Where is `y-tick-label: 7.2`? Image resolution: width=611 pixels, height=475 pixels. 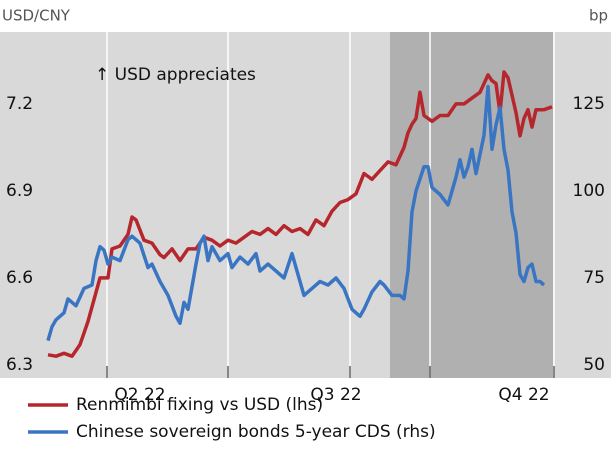 y-tick-label: 7.2 is located at coordinates (19, 104).